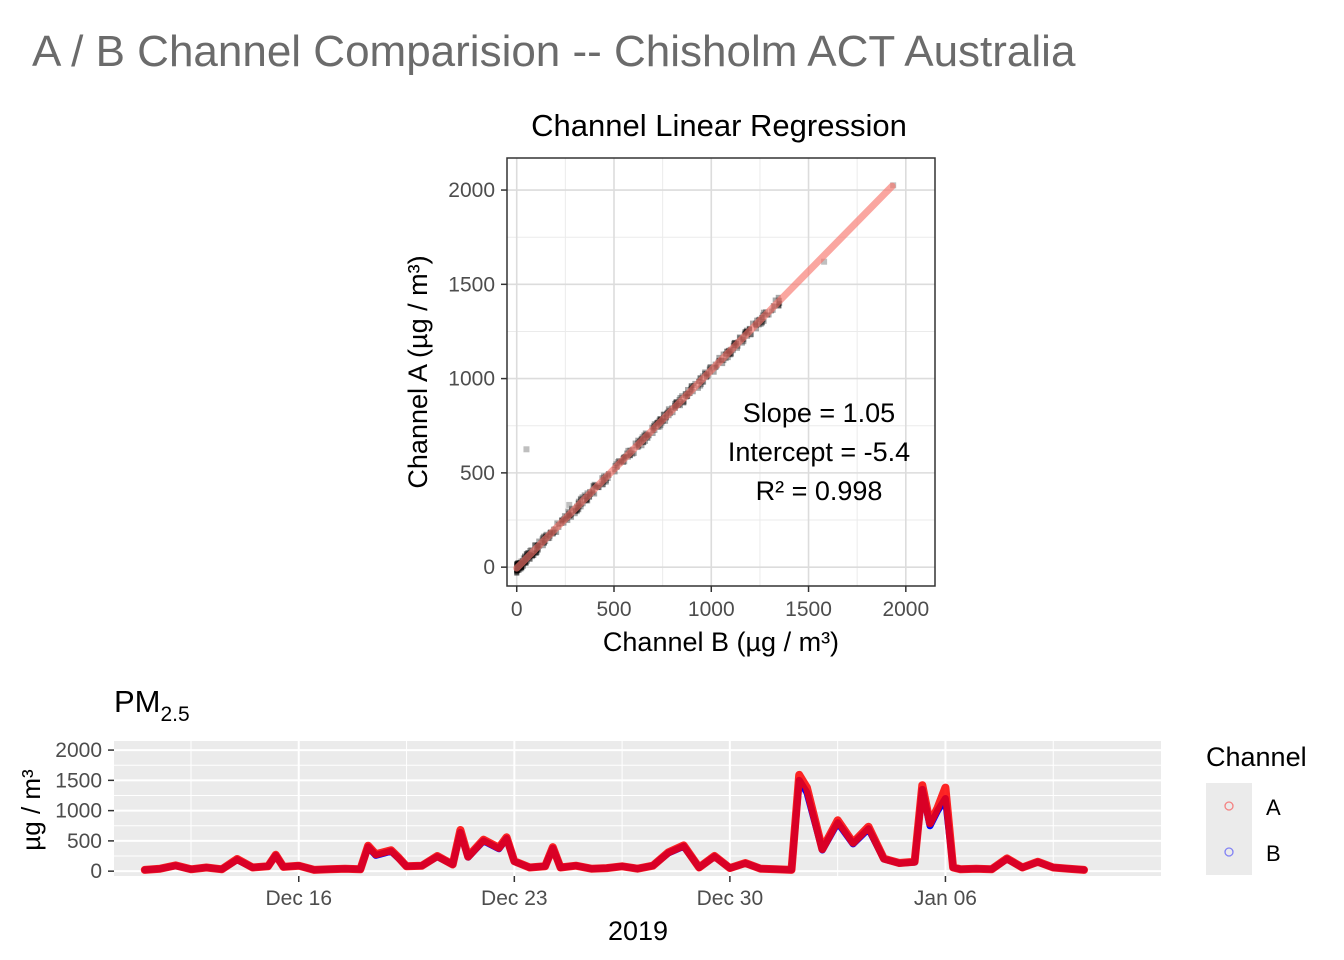  What do you see at coordinates (905, 609) in the screenshot?
I see `scatter-x-tick-label: 2000` at bounding box center [905, 609].